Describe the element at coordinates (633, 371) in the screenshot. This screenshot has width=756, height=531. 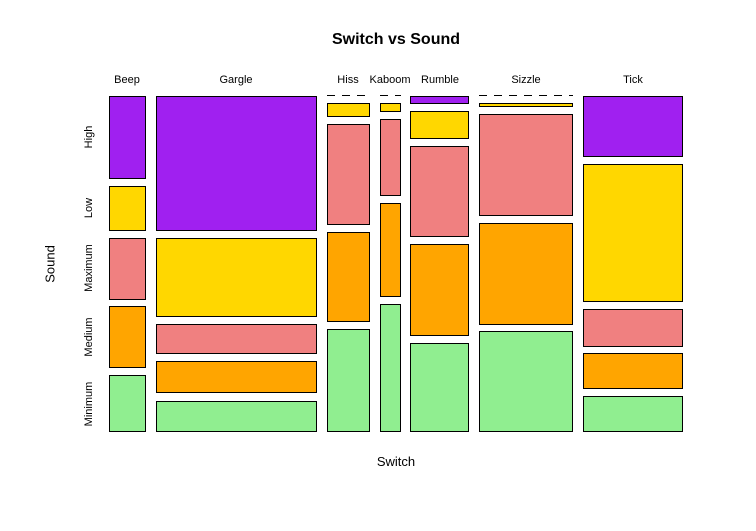
I see `cell-tick-medium` at that location.